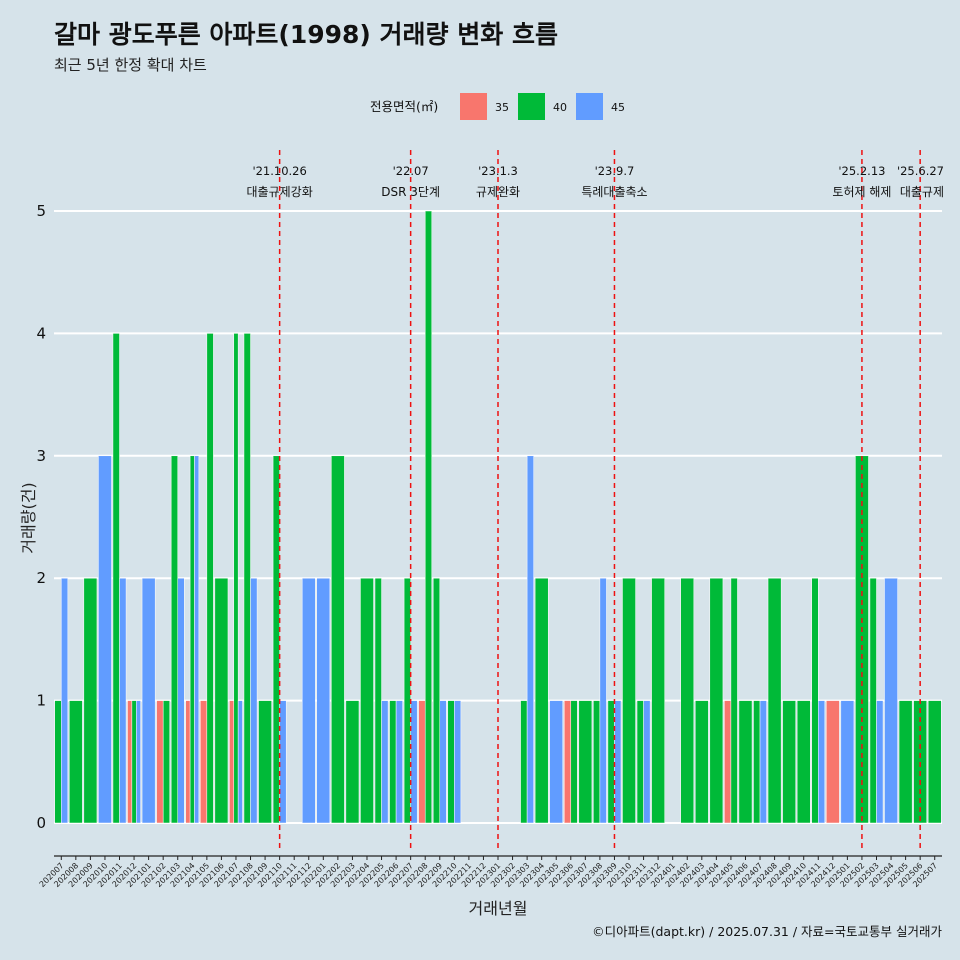 This screenshot has height=960, width=960. What do you see at coordinates (560, 107) in the screenshot?
I see `legend-label-40: 40` at bounding box center [560, 107].